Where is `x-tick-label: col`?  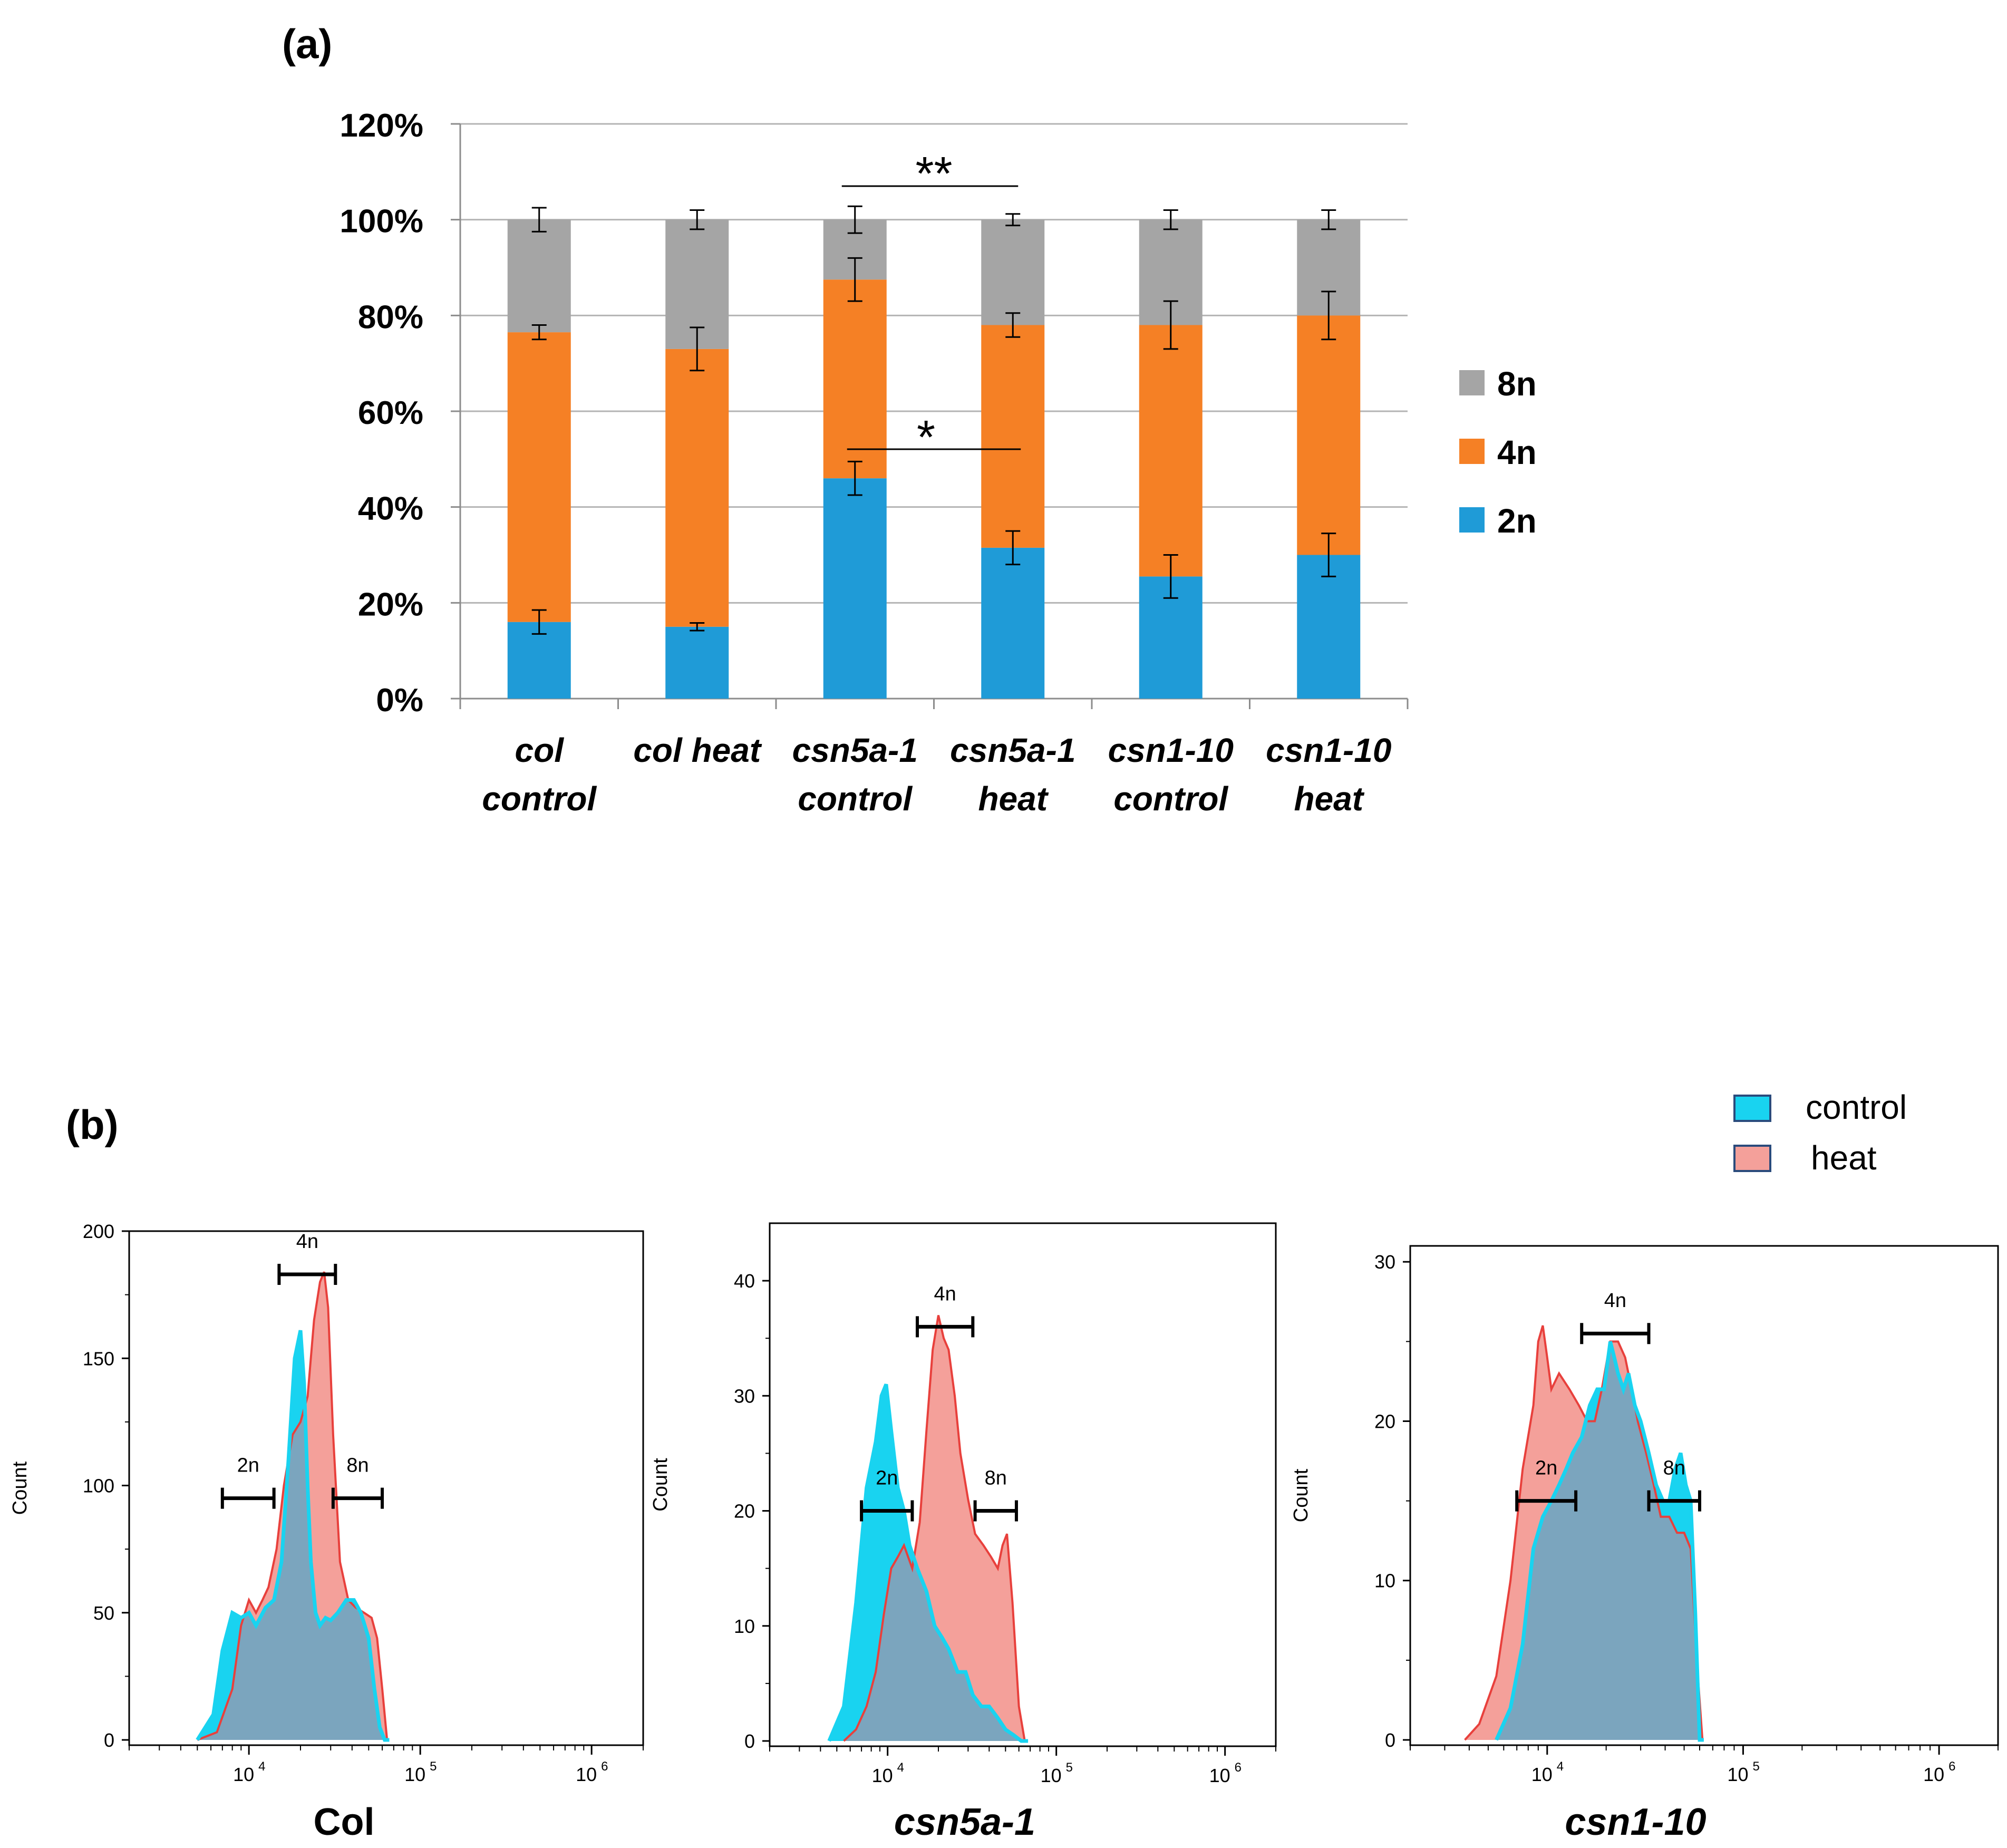
x-tick-label: col is located at coordinates (540, 750).